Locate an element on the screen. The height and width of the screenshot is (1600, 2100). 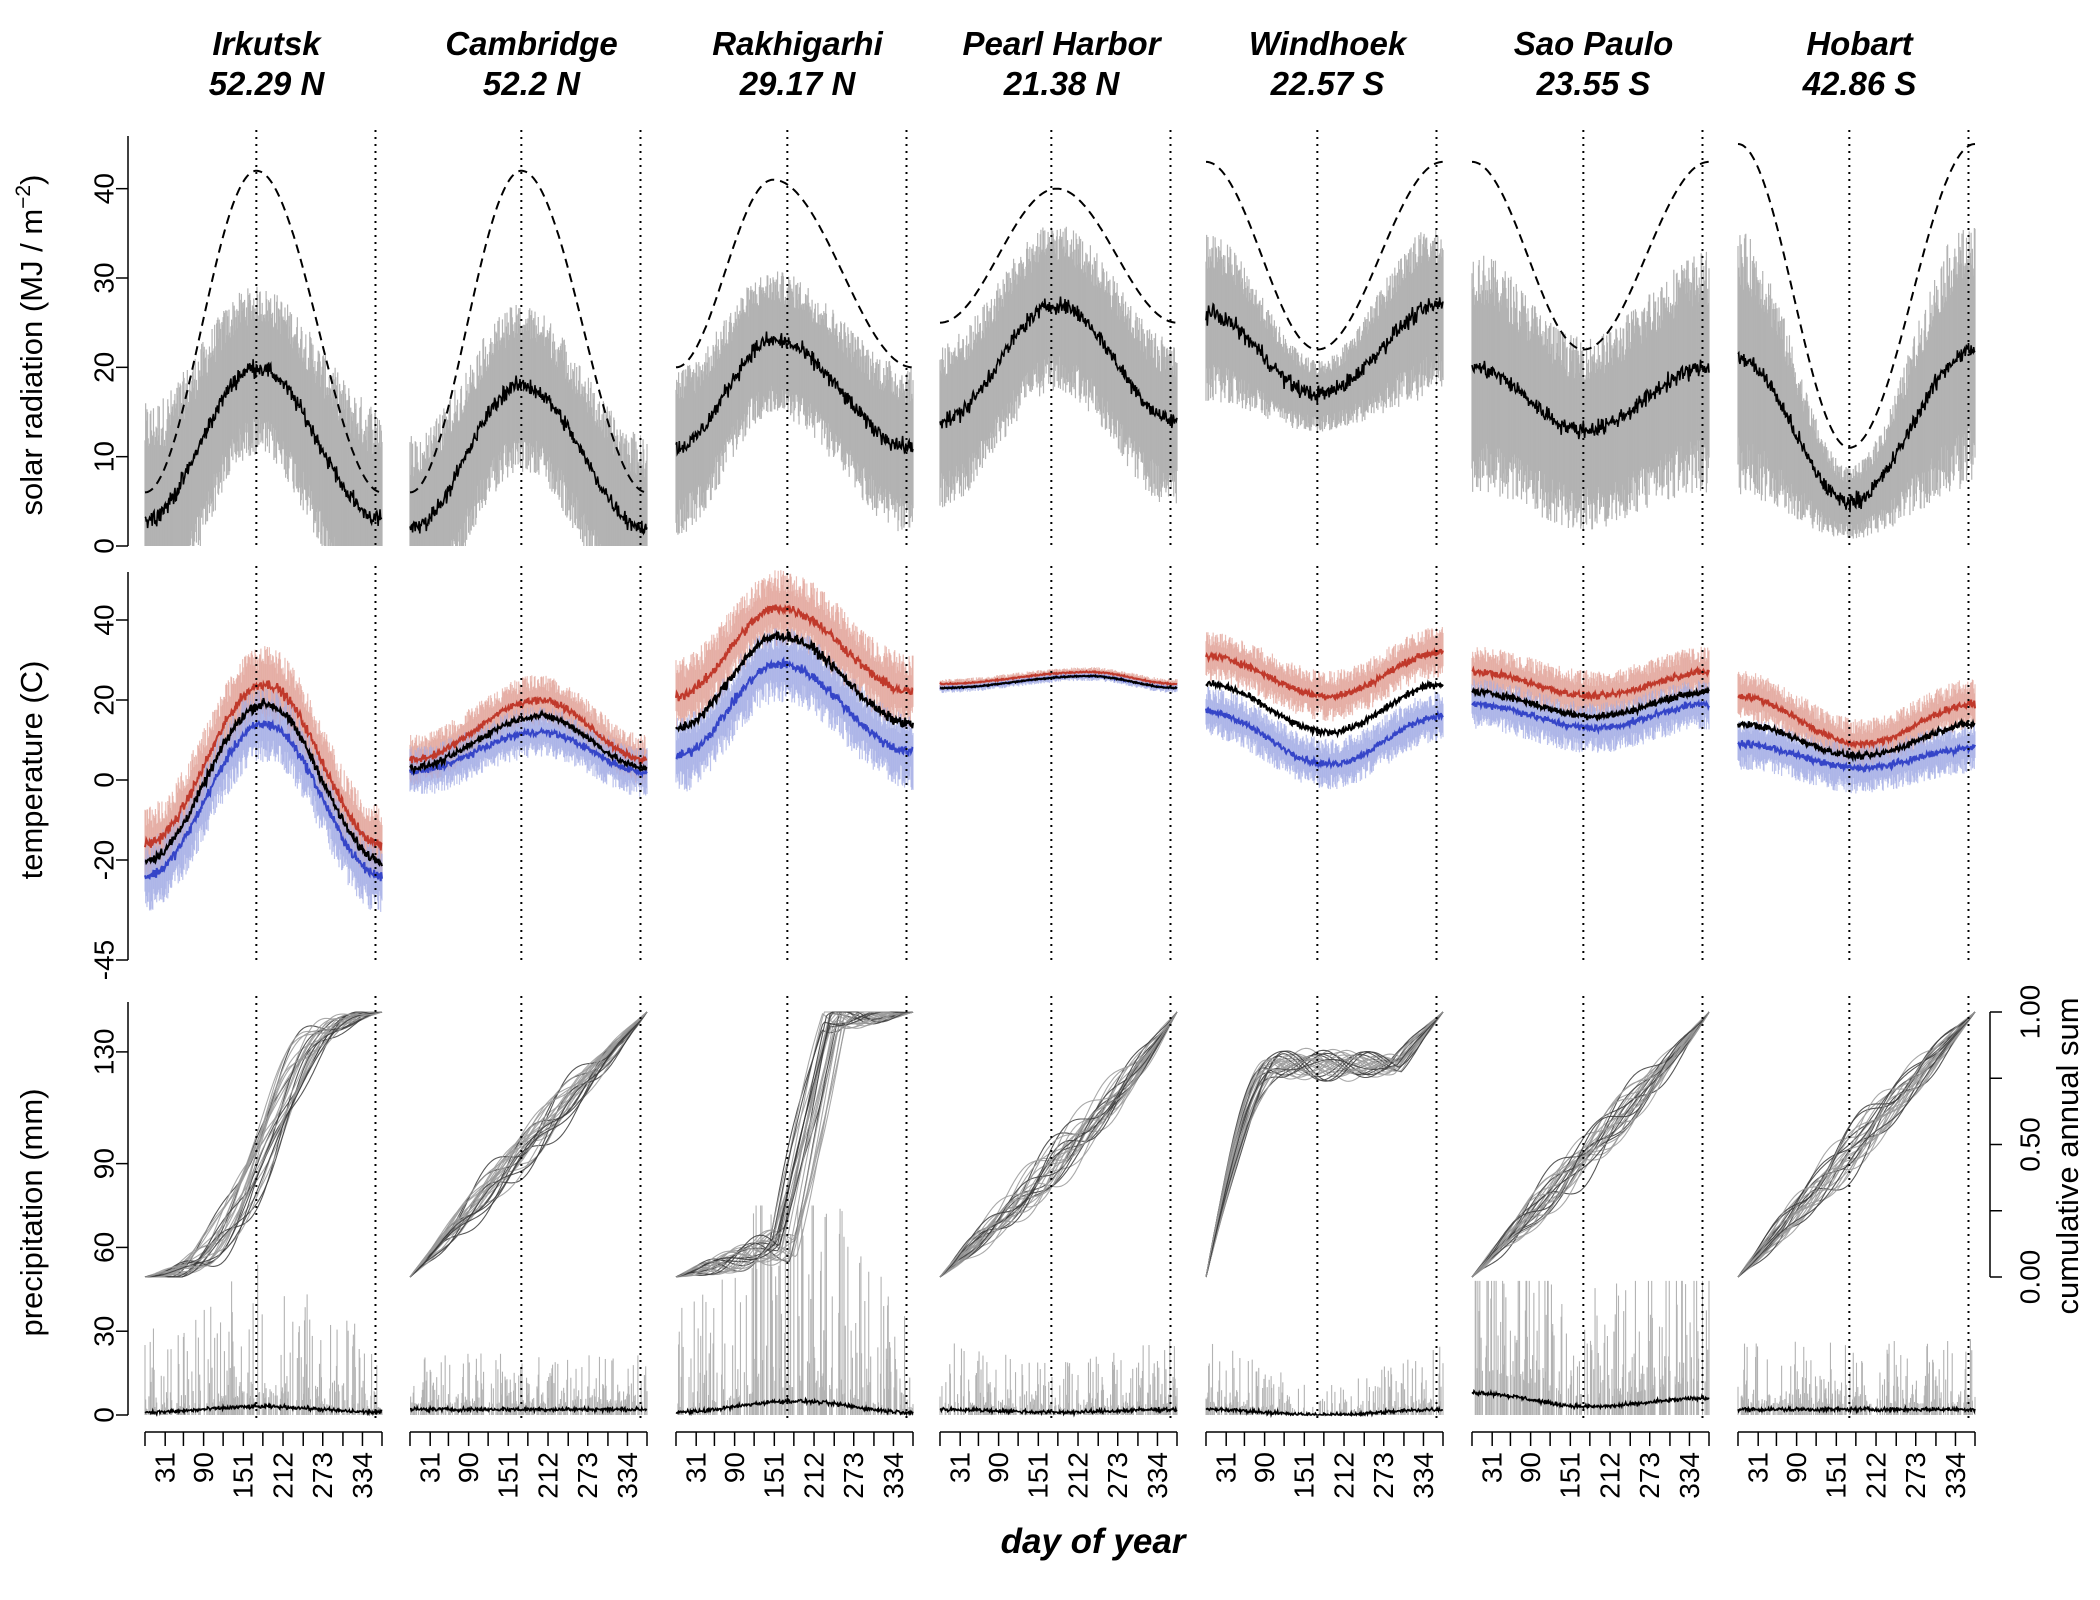
station-title-name: Windhoek is located at coordinates (1328, 43).